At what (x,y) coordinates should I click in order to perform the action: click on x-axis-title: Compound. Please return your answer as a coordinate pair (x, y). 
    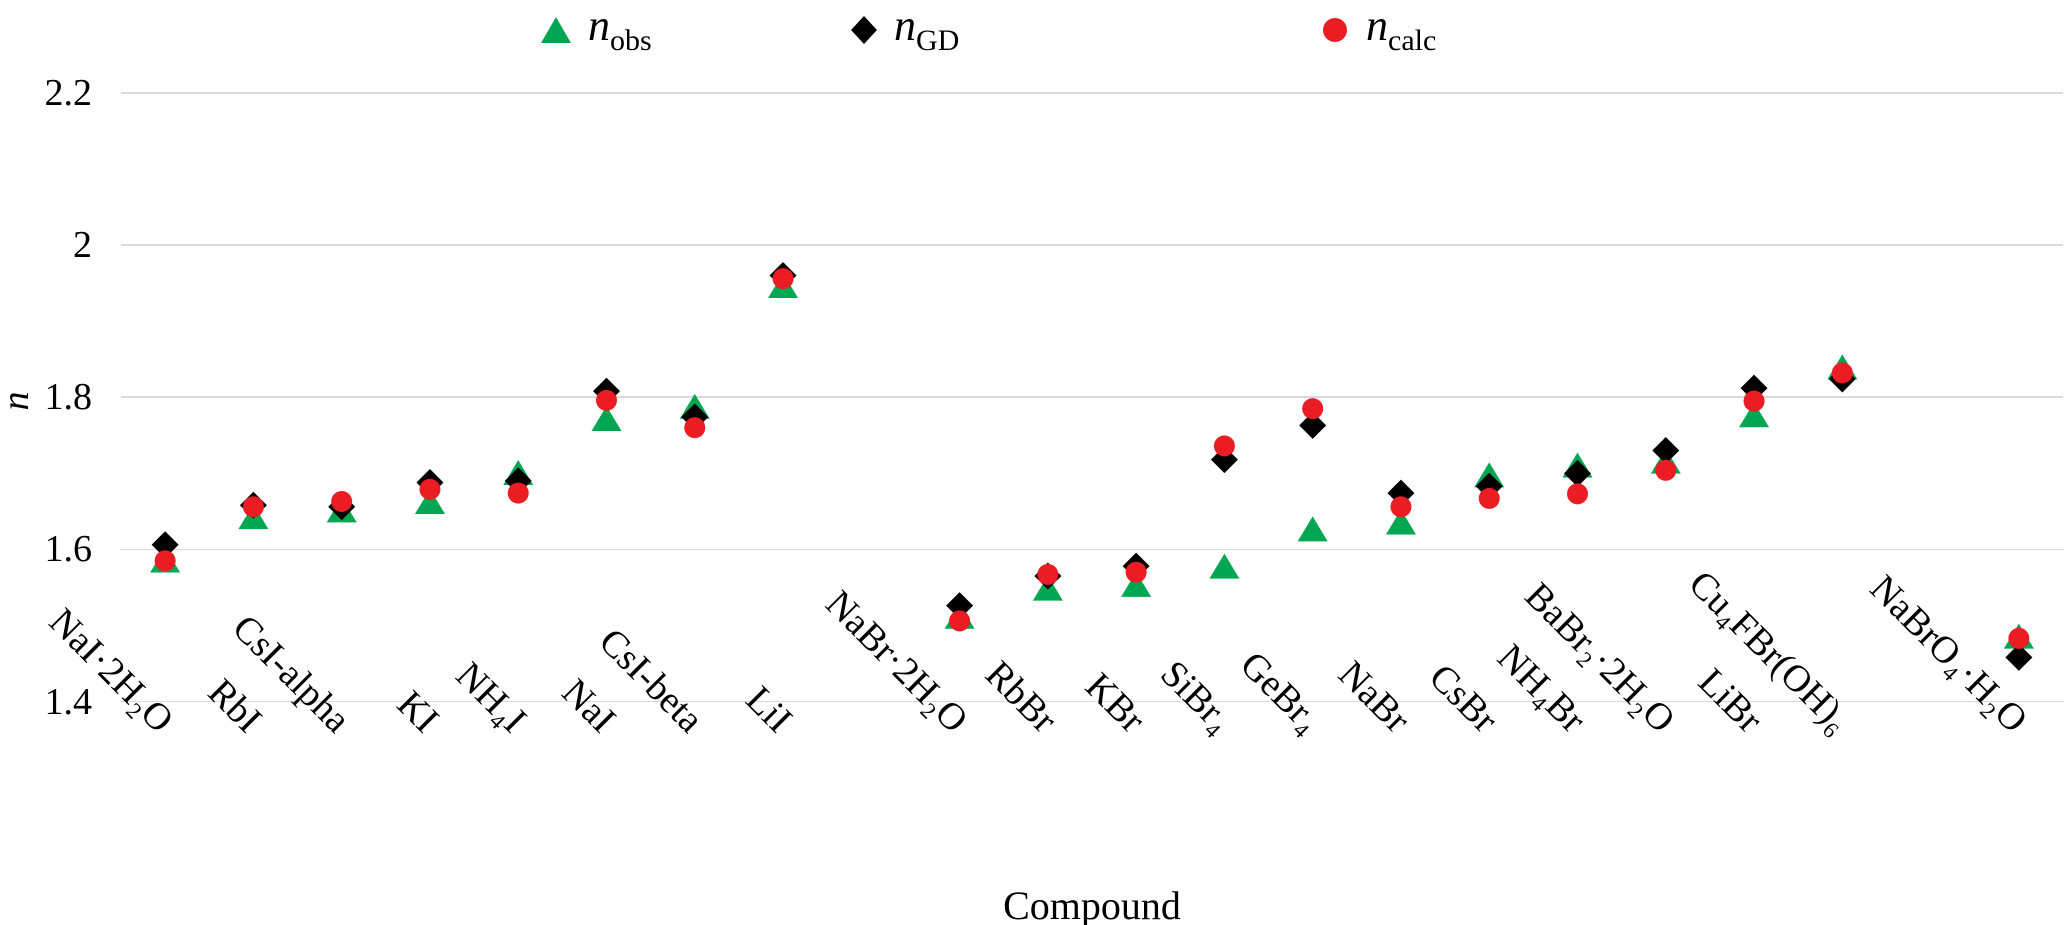
    Looking at the image, I should click on (1092, 904).